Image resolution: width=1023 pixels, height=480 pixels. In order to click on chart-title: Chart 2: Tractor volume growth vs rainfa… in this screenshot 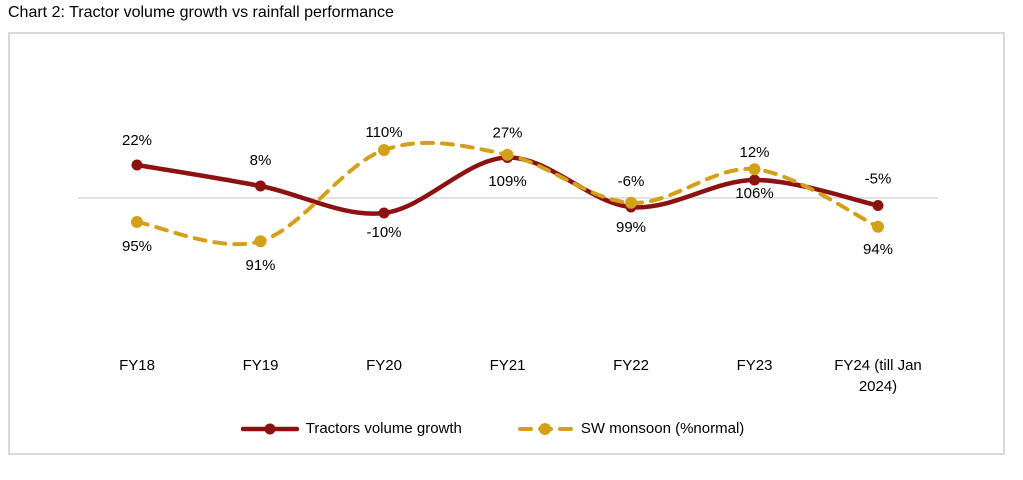, I will do `click(201, 12)`.